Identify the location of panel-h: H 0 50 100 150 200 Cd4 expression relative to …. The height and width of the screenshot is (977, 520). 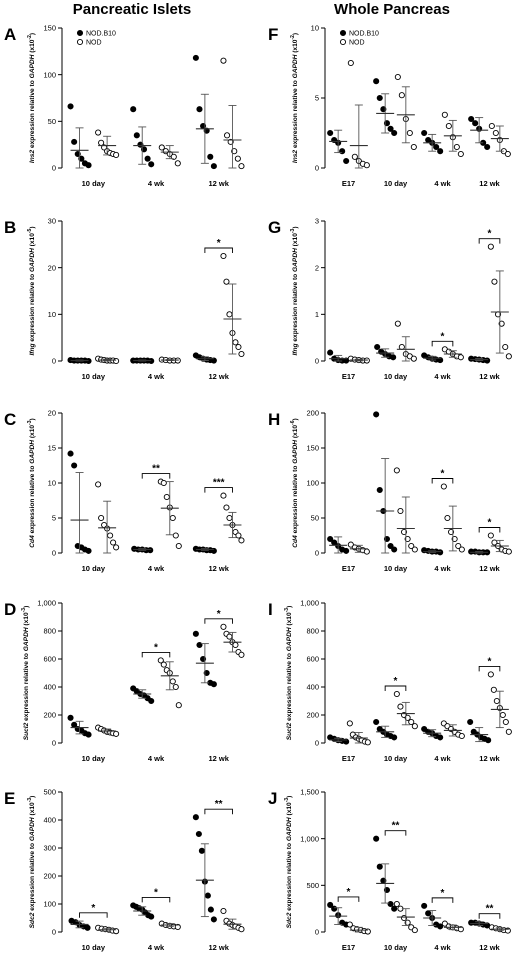
(390, 491).